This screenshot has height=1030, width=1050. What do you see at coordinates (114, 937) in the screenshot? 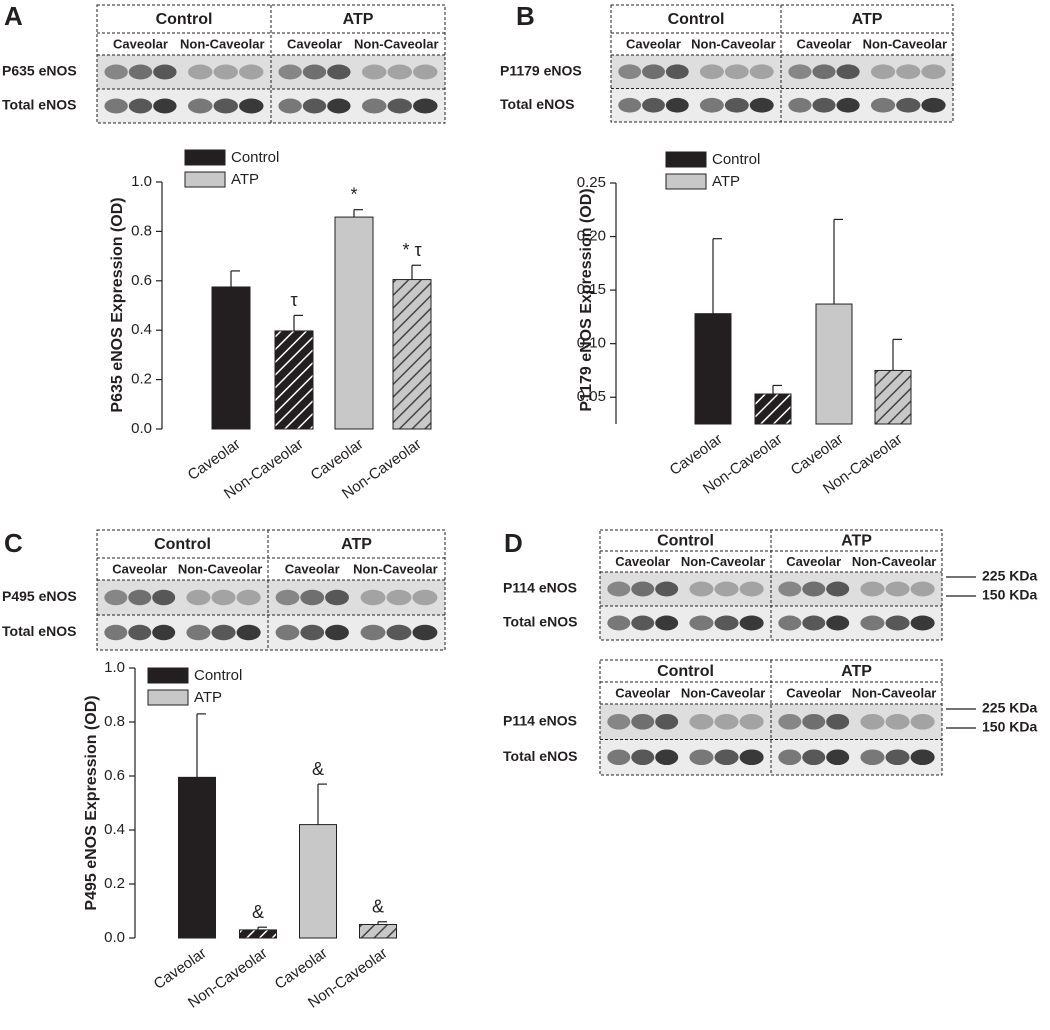
I see `y-tick-label: 0.0` at bounding box center [114, 937].